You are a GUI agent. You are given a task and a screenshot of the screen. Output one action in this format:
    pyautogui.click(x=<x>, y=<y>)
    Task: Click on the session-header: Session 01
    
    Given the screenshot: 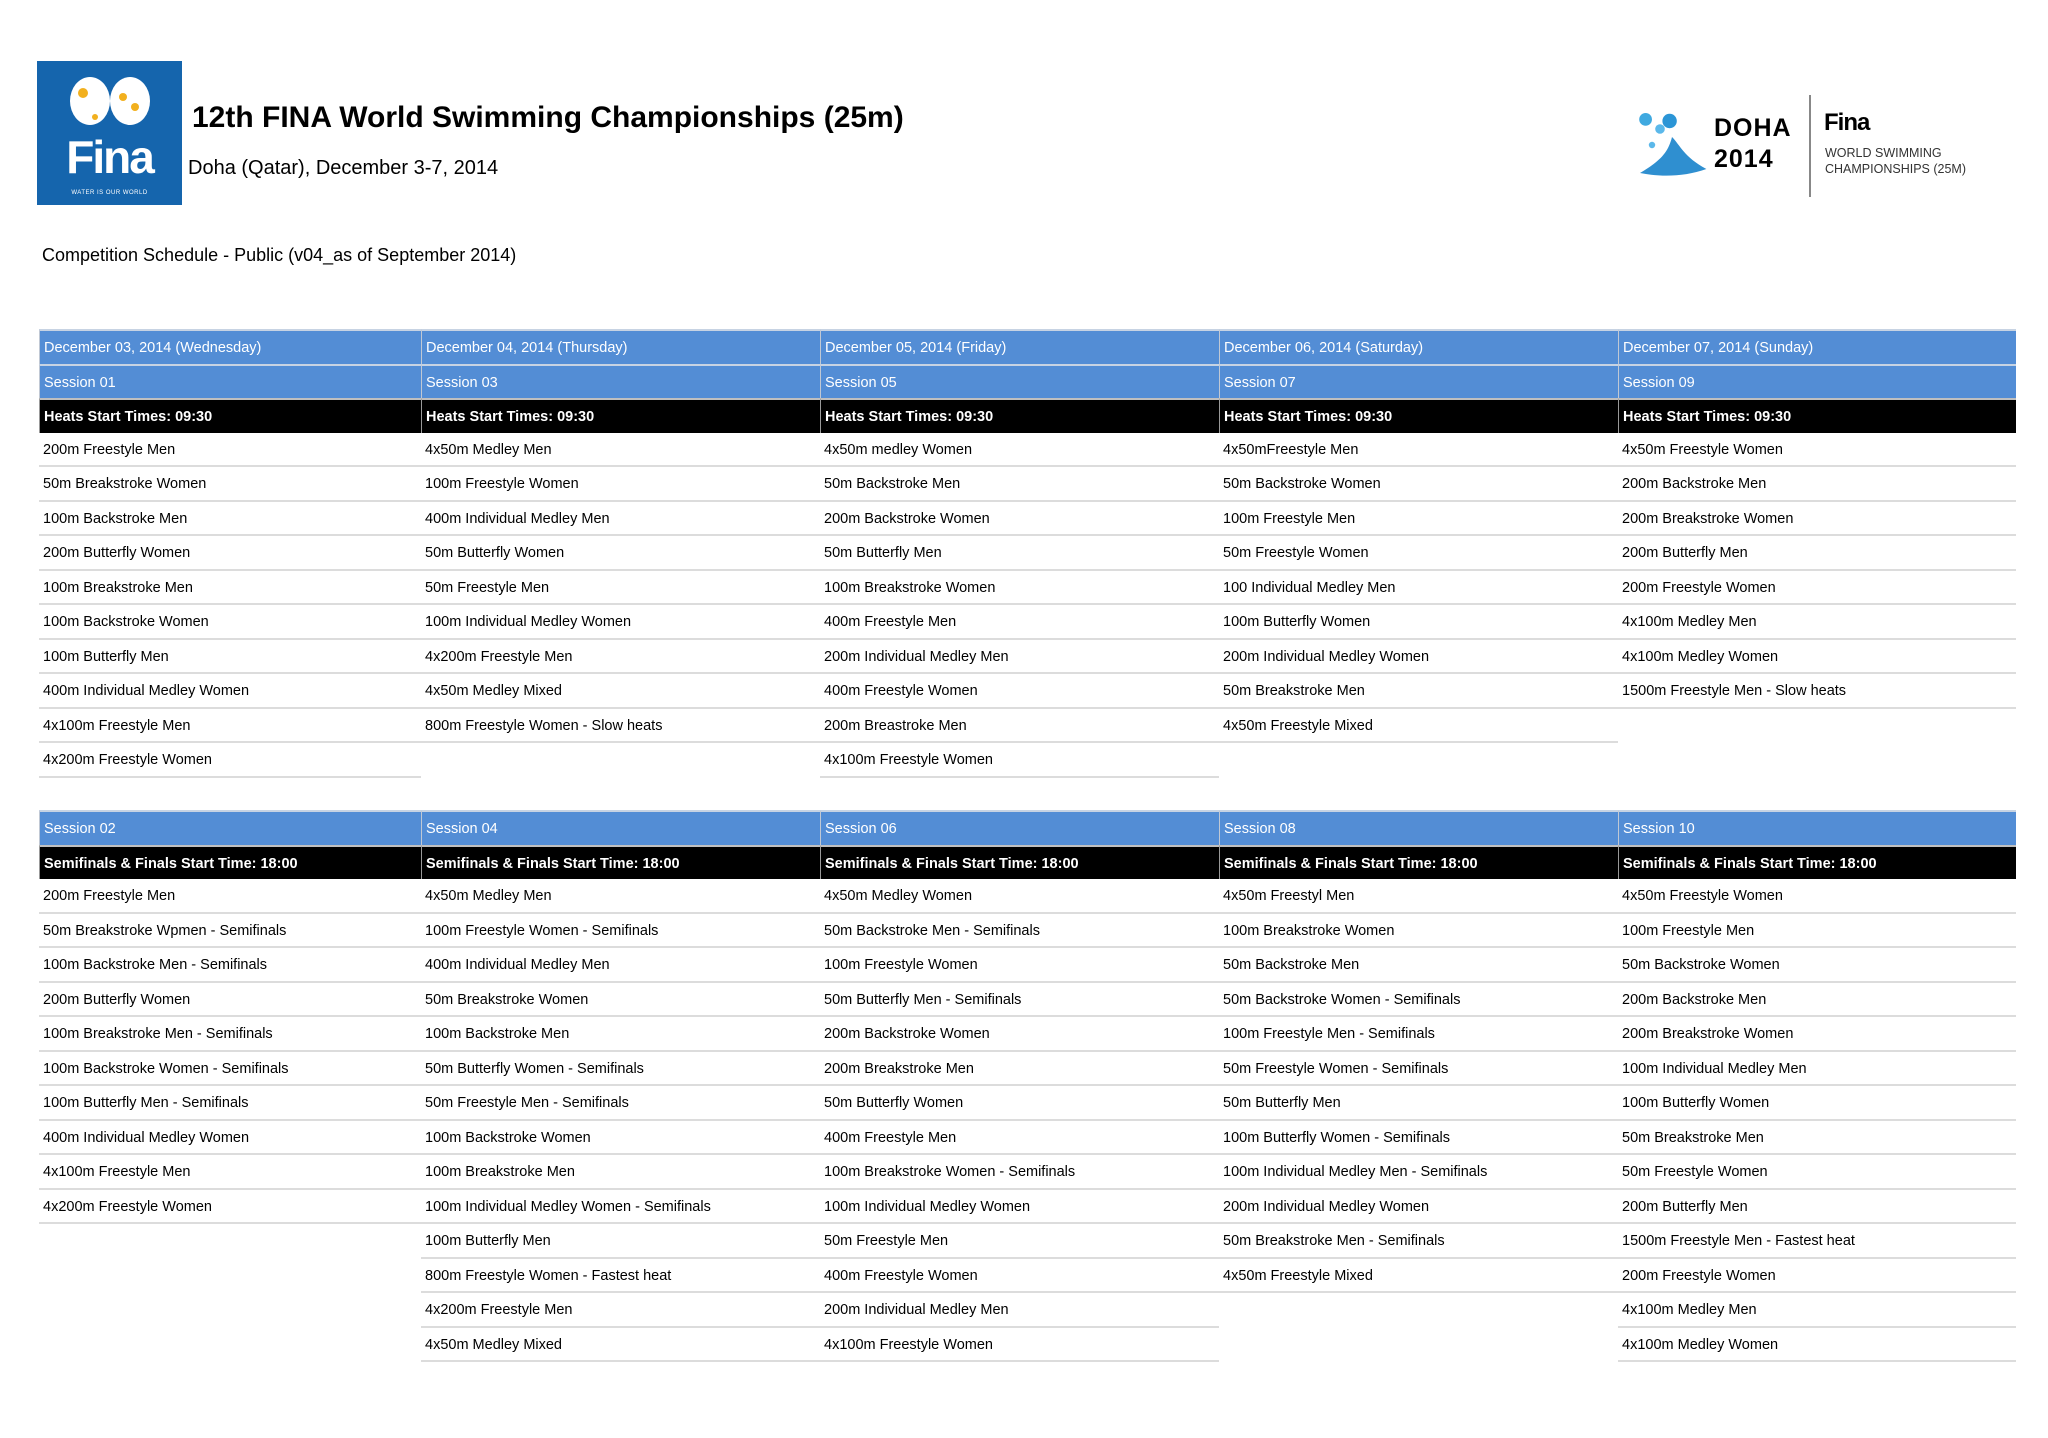 What is the action you would take?
    pyautogui.click(x=230, y=380)
    